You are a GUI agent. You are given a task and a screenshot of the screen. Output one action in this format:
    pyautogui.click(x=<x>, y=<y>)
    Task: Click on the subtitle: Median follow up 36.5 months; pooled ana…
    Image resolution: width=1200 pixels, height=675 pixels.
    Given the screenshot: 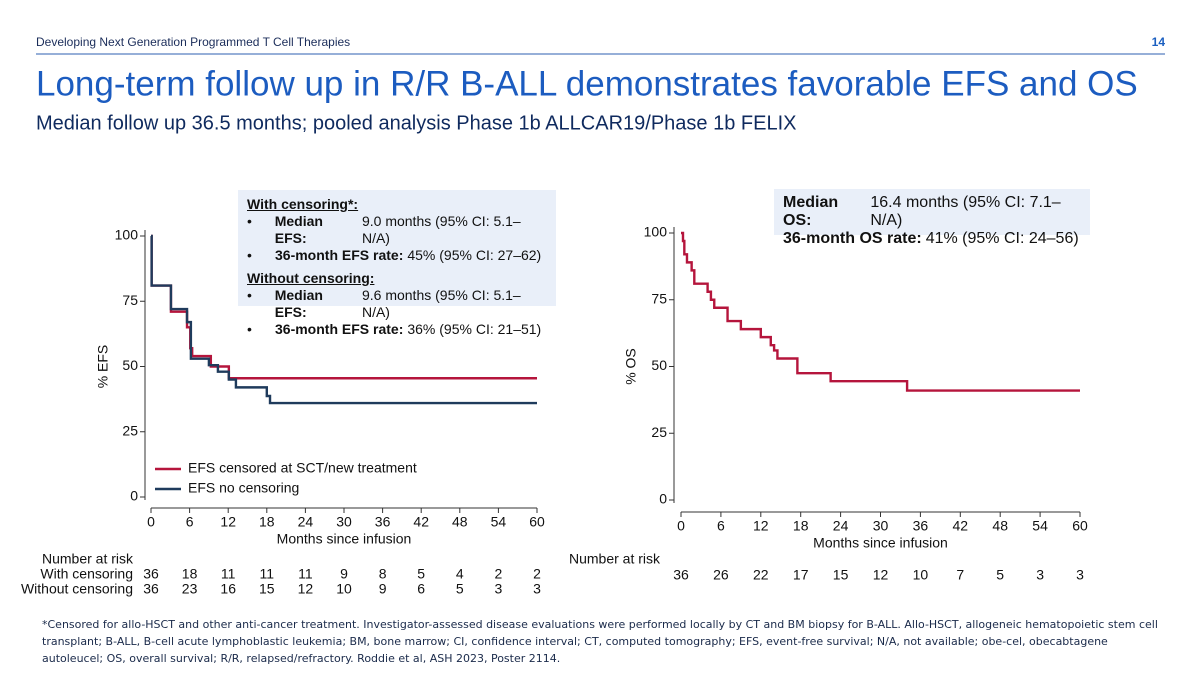 What is the action you would take?
    pyautogui.click(x=416, y=123)
    